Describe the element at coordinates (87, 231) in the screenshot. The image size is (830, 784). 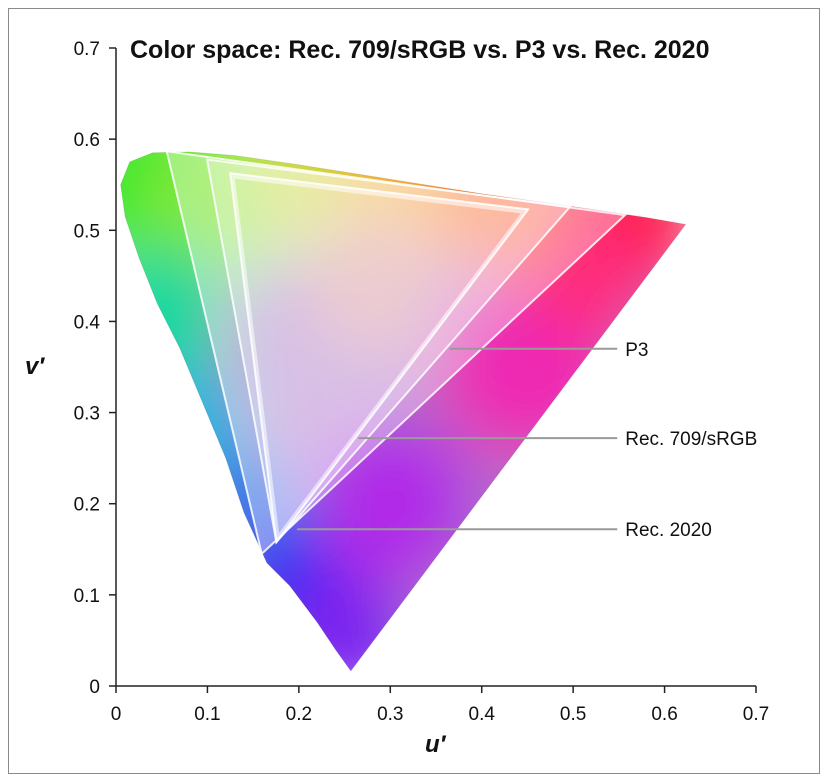
I see `y-tick-label: 0.5` at that location.